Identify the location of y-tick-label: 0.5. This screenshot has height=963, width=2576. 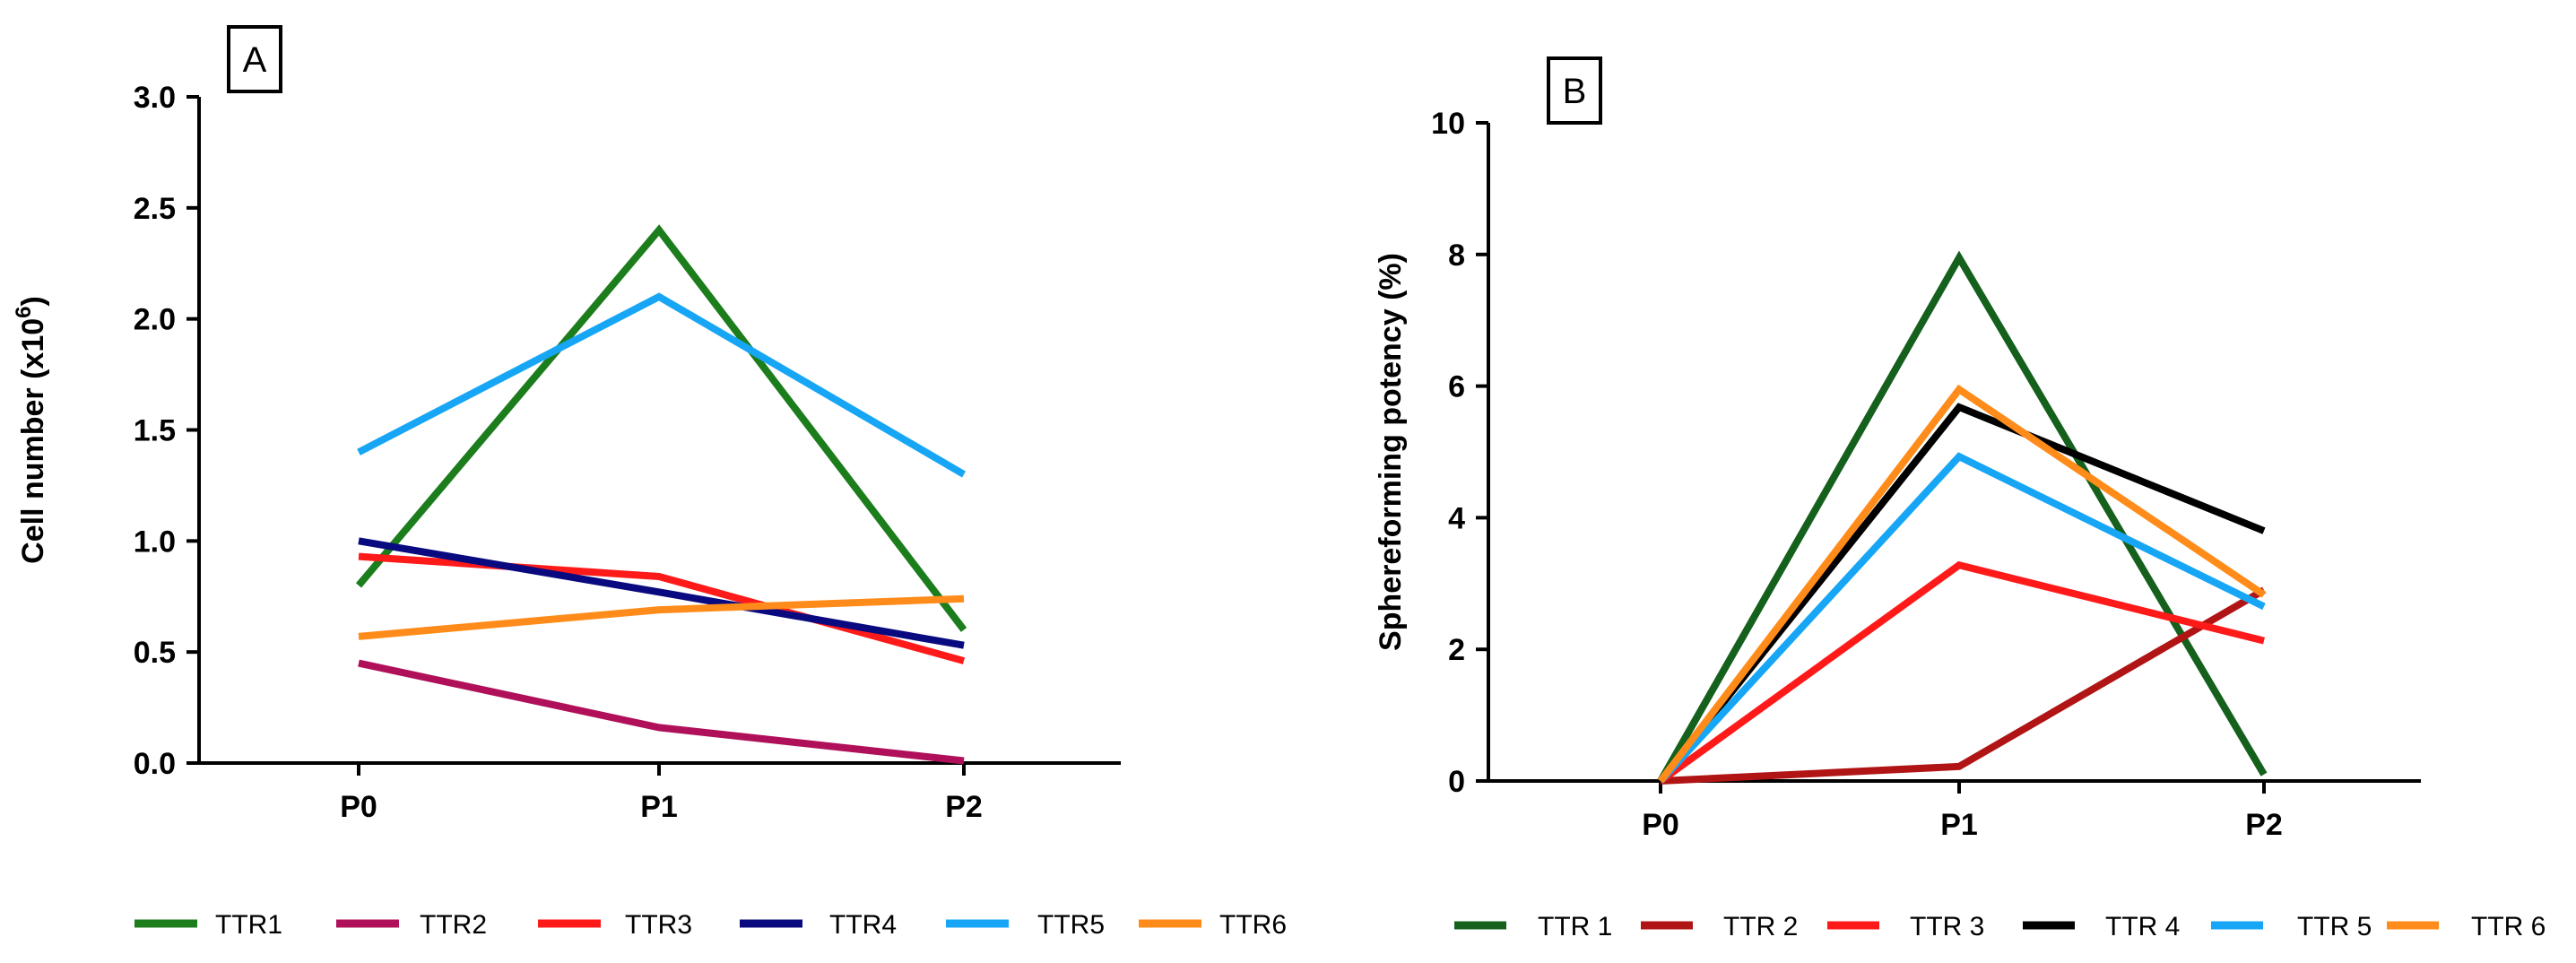
(155, 653).